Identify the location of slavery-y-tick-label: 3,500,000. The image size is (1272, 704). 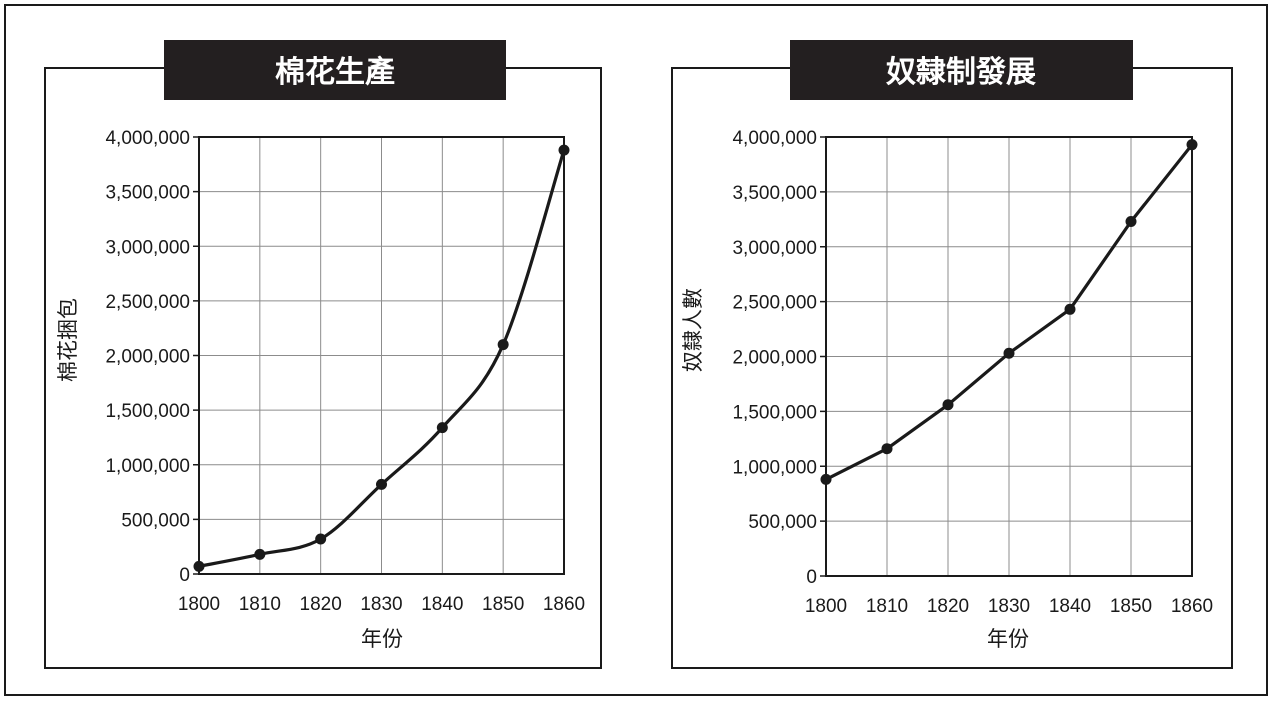
(774, 193).